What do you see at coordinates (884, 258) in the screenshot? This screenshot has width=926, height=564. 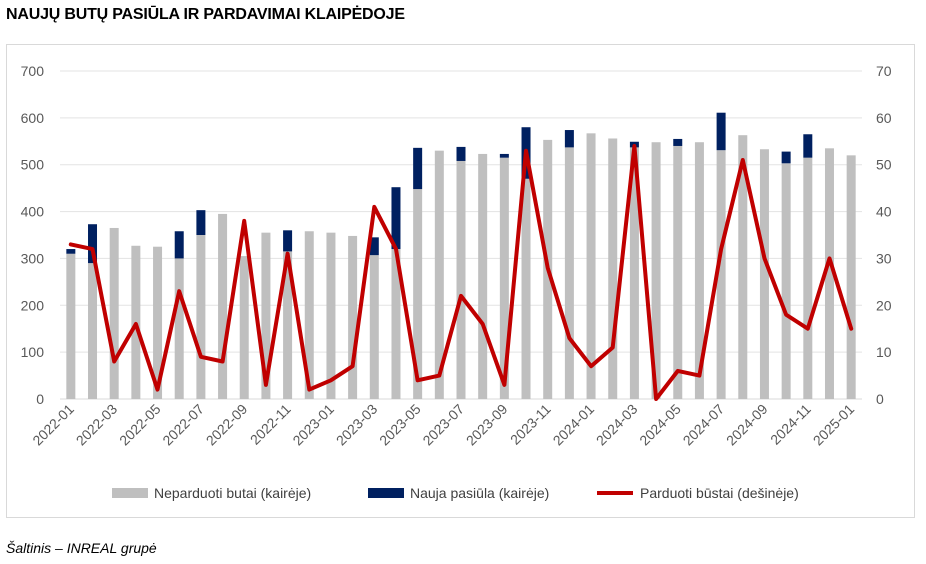 I see `y-right-tick-label: 30` at bounding box center [884, 258].